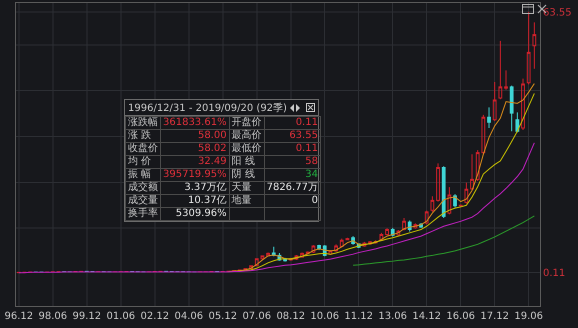 The width and height of the screenshot is (578, 328). I want to click on annotation: 振 幅, so click(143, 175).